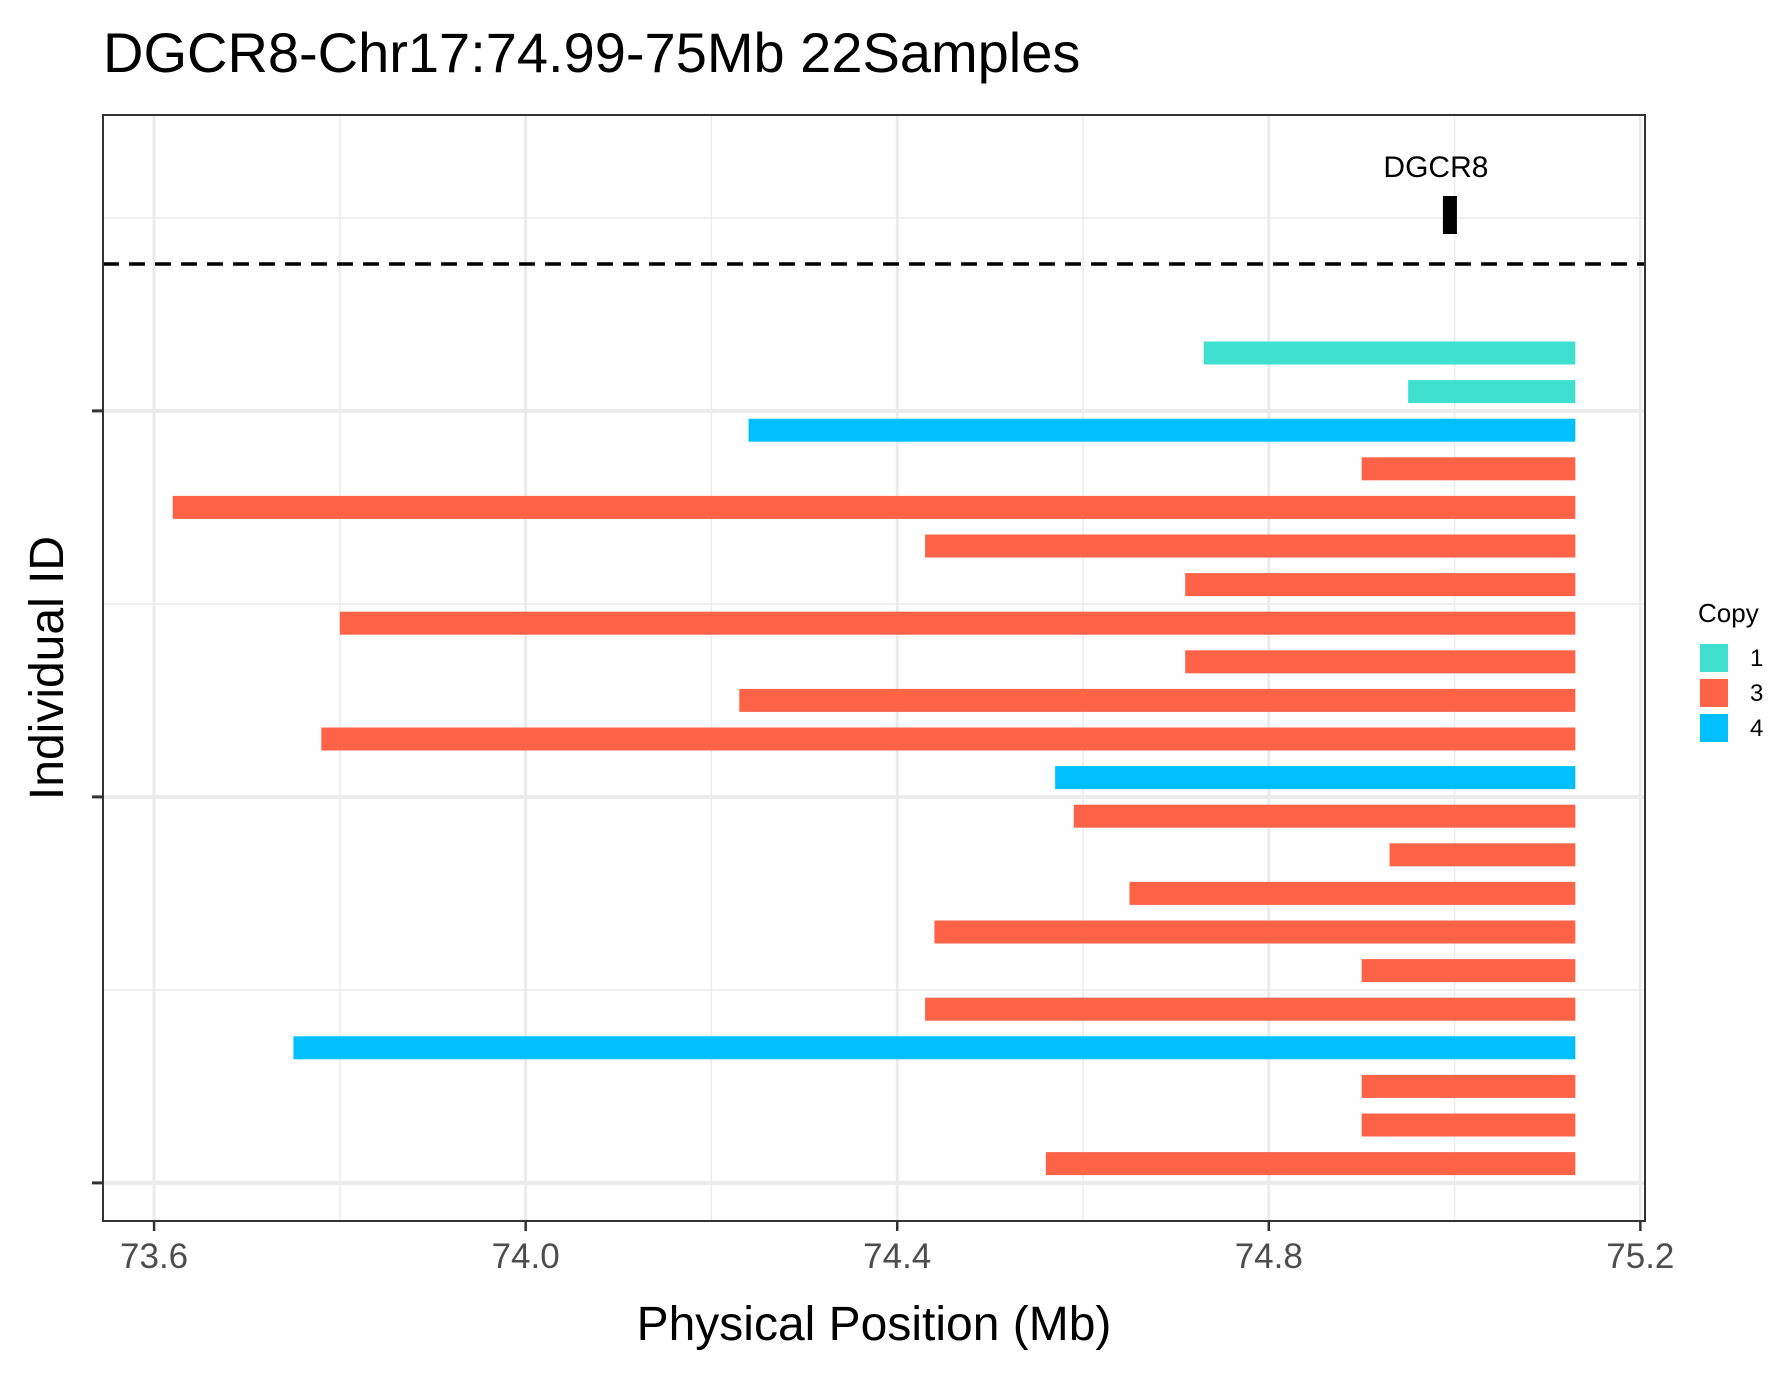  What do you see at coordinates (1435, 192) in the screenshot?
I see `gene-track: DGCR8` at bounding box center [1435, 192].